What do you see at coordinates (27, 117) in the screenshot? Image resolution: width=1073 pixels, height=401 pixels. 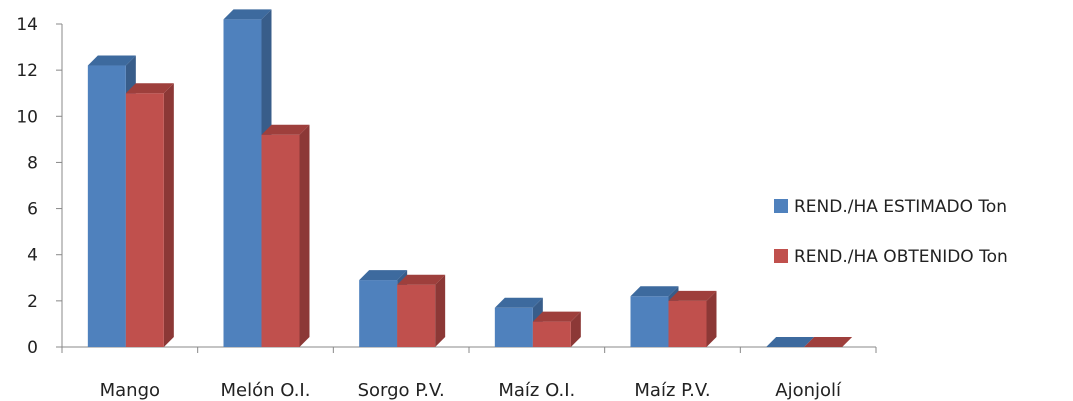 I see `y-tick-label: 10` at bounding box center [27, 117].